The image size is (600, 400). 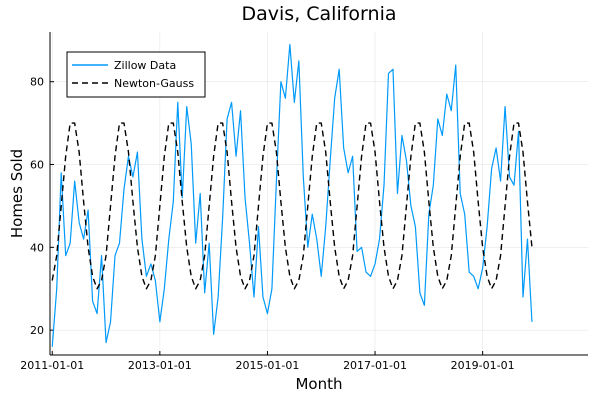 I want to click on y-tick-label: 60, so click(x=37, y=165).